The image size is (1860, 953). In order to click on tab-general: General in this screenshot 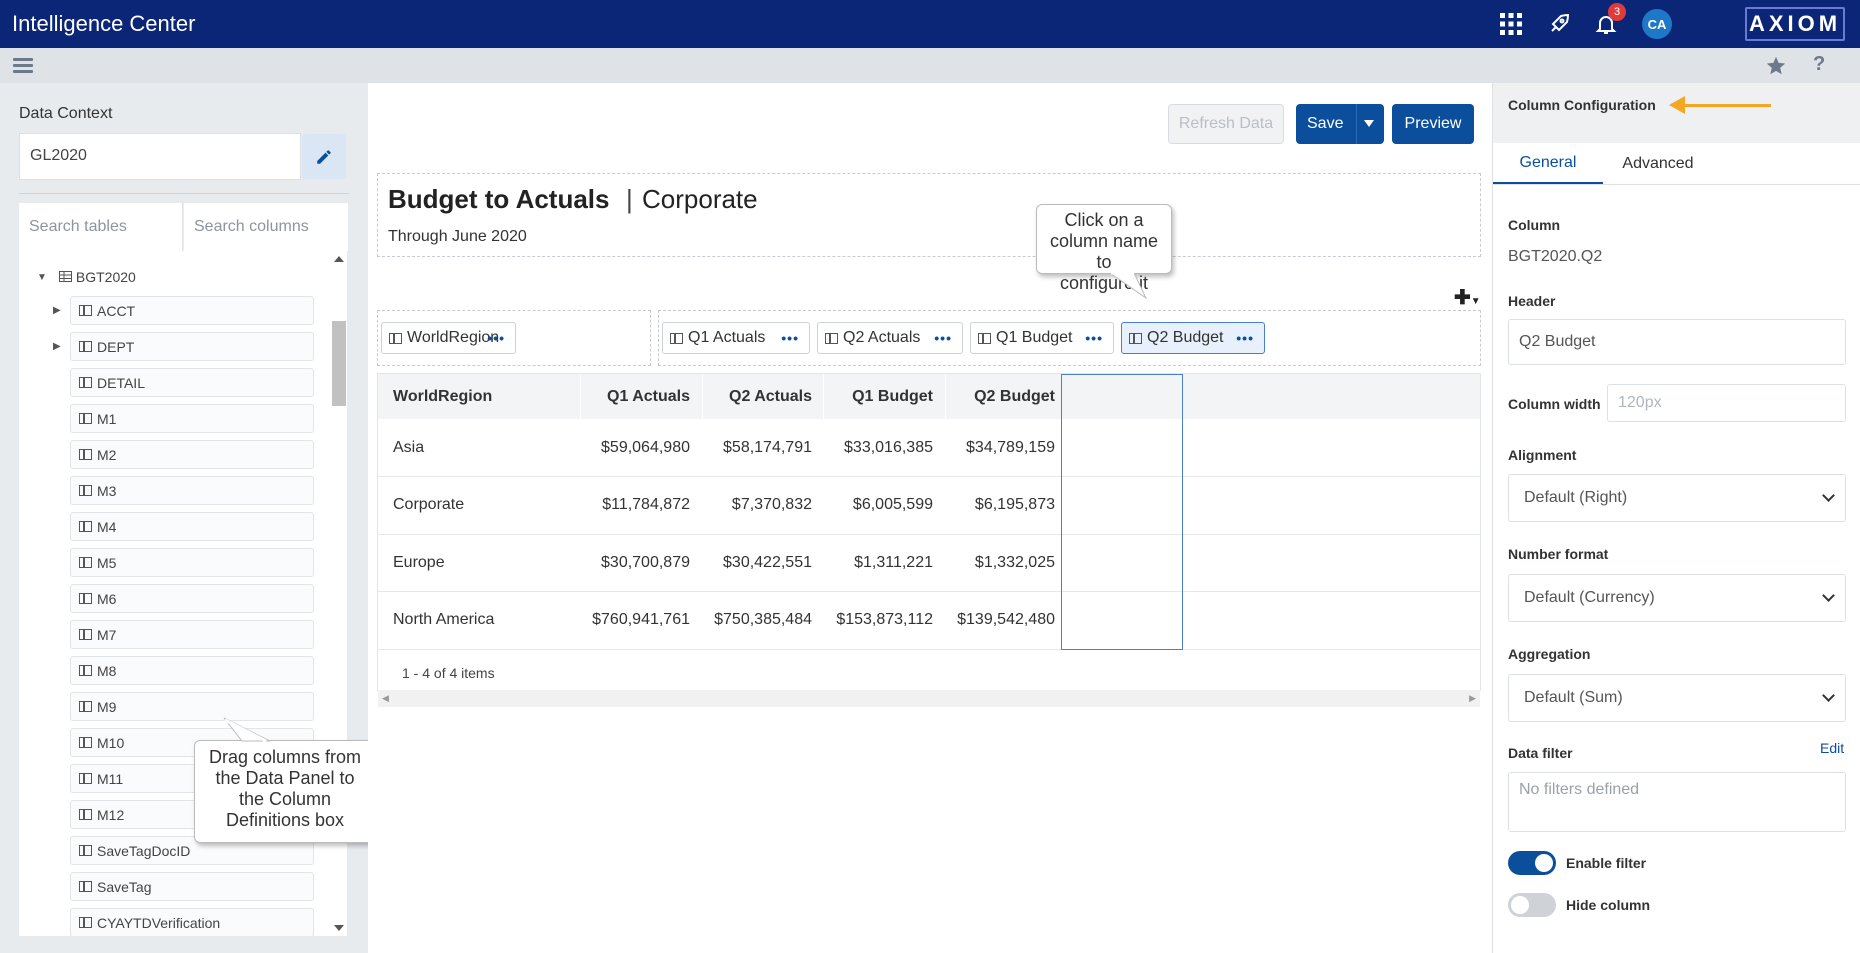, I will do `click(1548, 164)`.